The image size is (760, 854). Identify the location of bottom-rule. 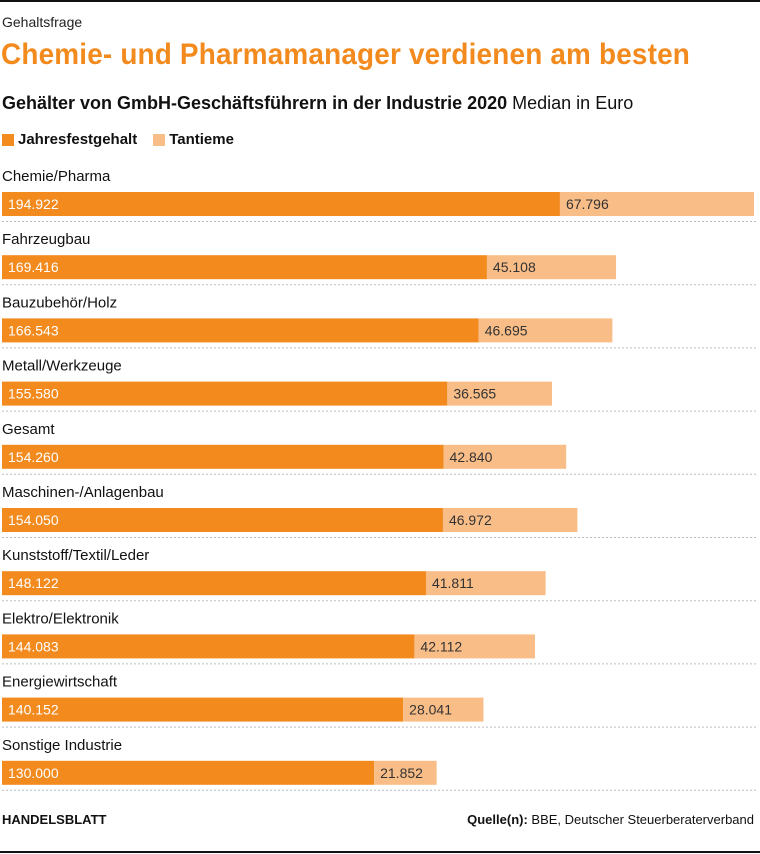
(380, 852).